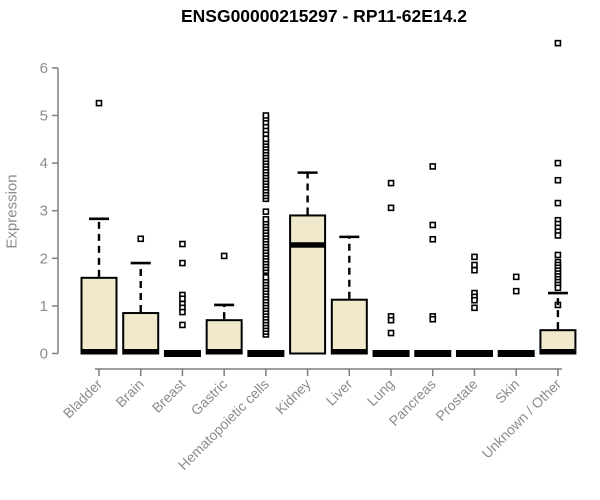 This screenshot has width=600, height=500. What do you see at coordinates (349, 352) in the screenshot?
I see `median-line-liver` at bounding box center [349, 352].